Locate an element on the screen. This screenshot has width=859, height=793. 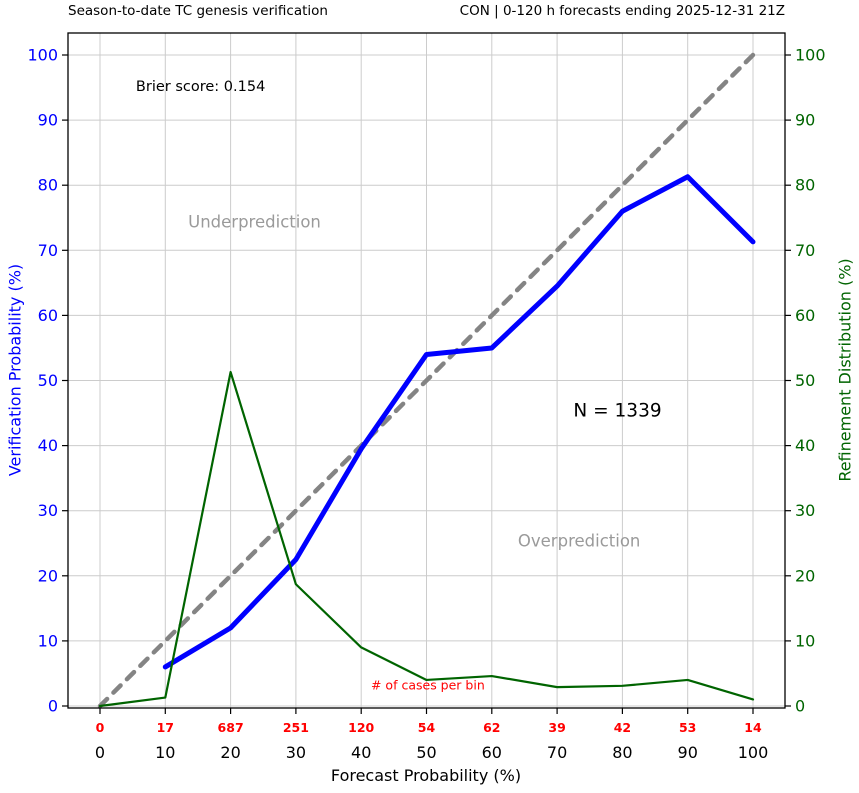
y-tick-label-left: 40 is located at coordinates (48, 445).